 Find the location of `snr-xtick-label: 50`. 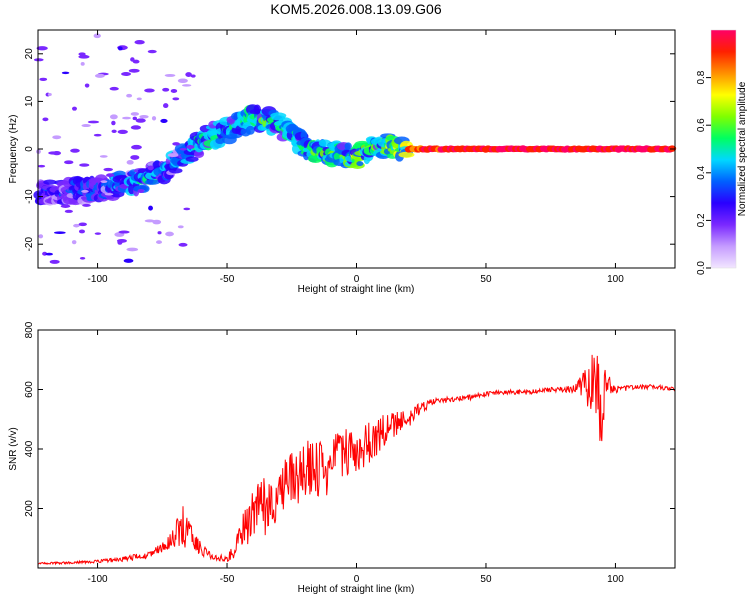

snr-xtick-label: 50 is located at coordinates (486, 579).